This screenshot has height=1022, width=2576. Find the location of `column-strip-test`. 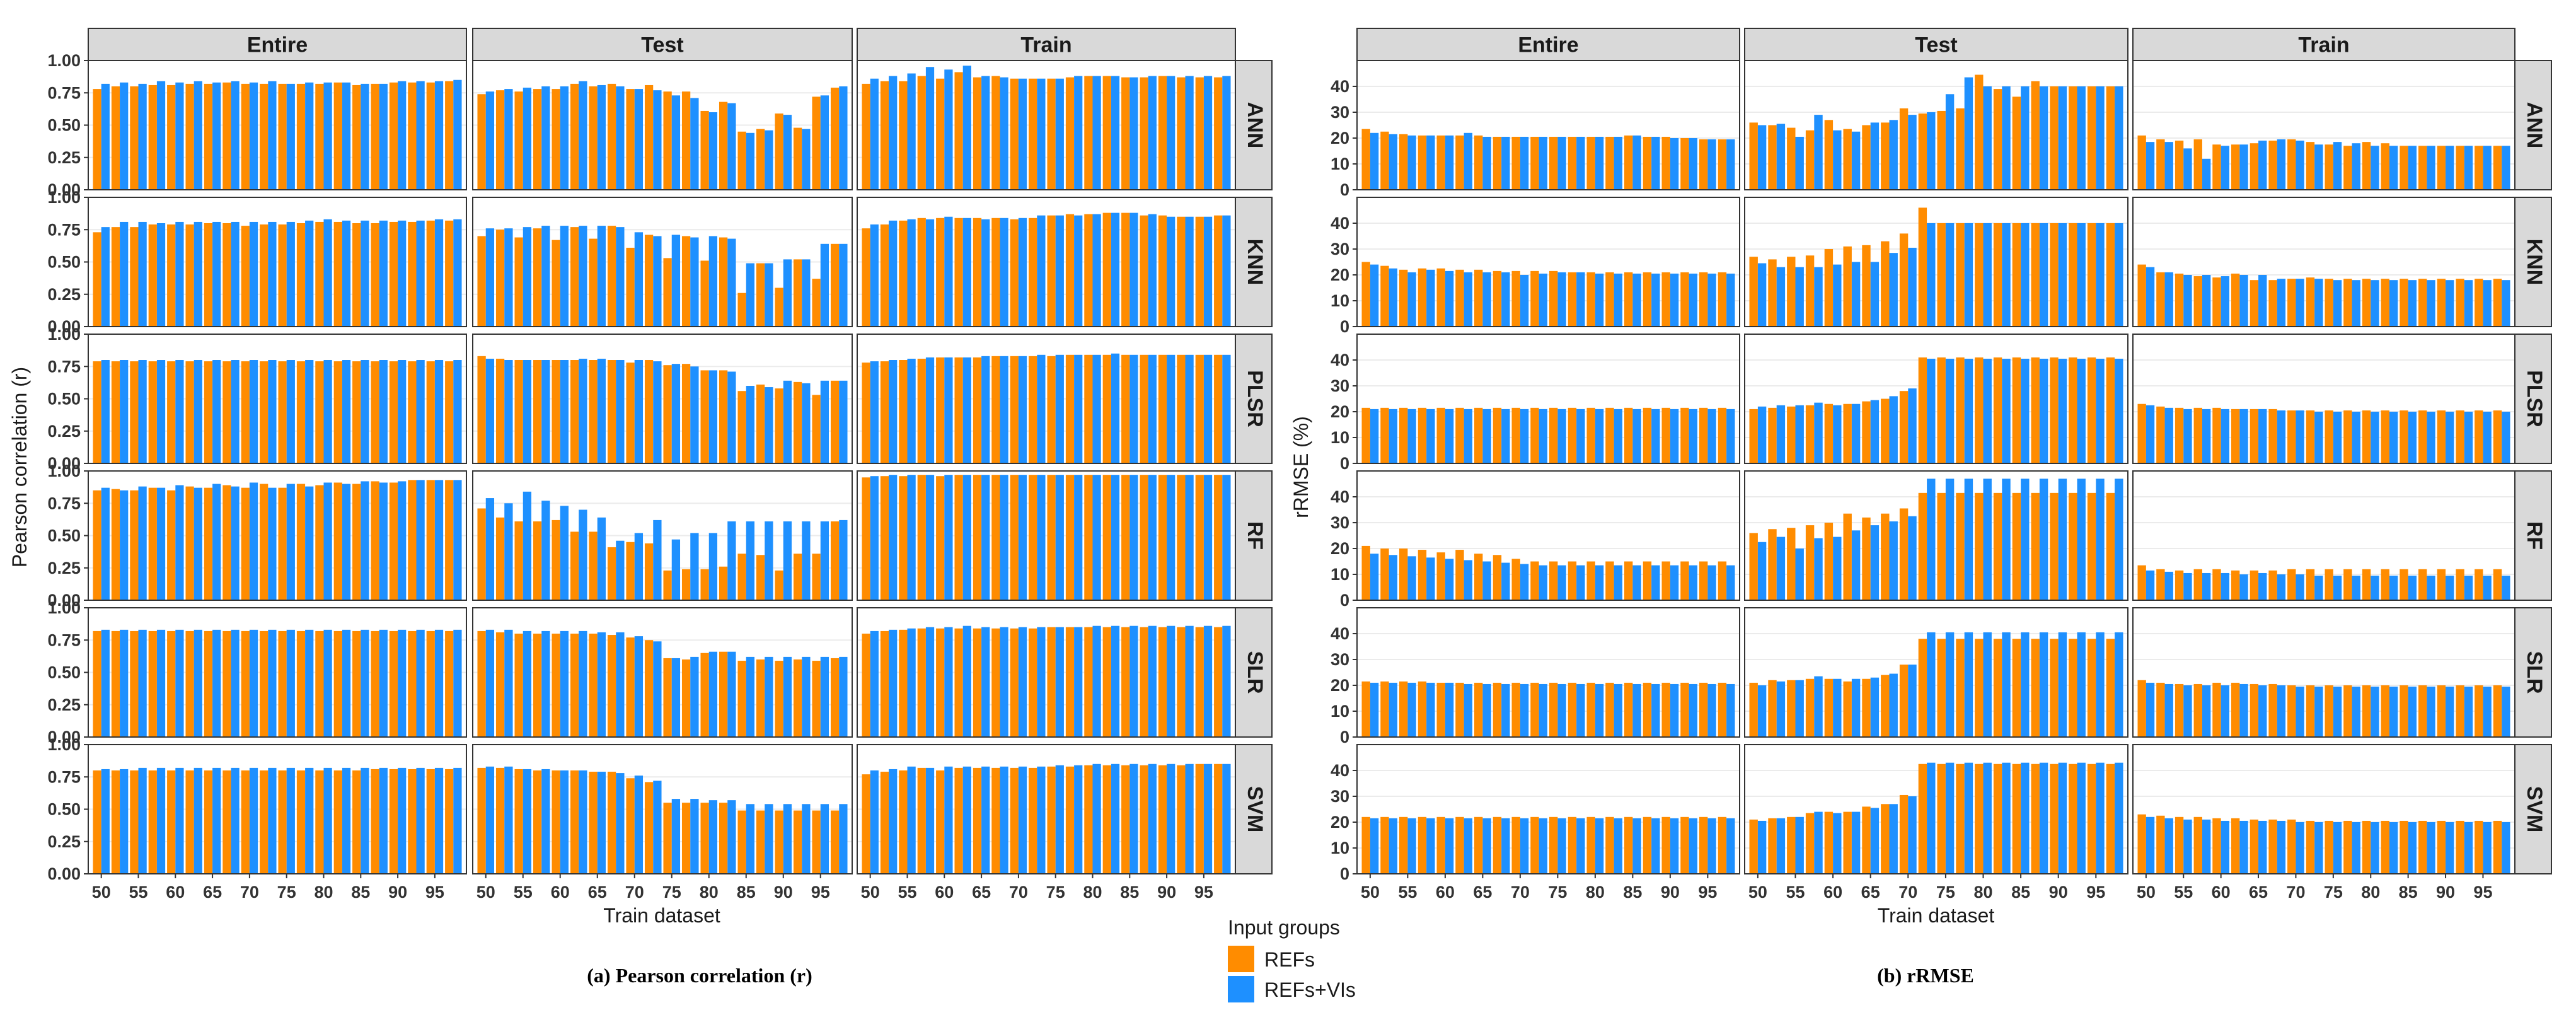

column-strip-test is located at coordinates (1936, 45).